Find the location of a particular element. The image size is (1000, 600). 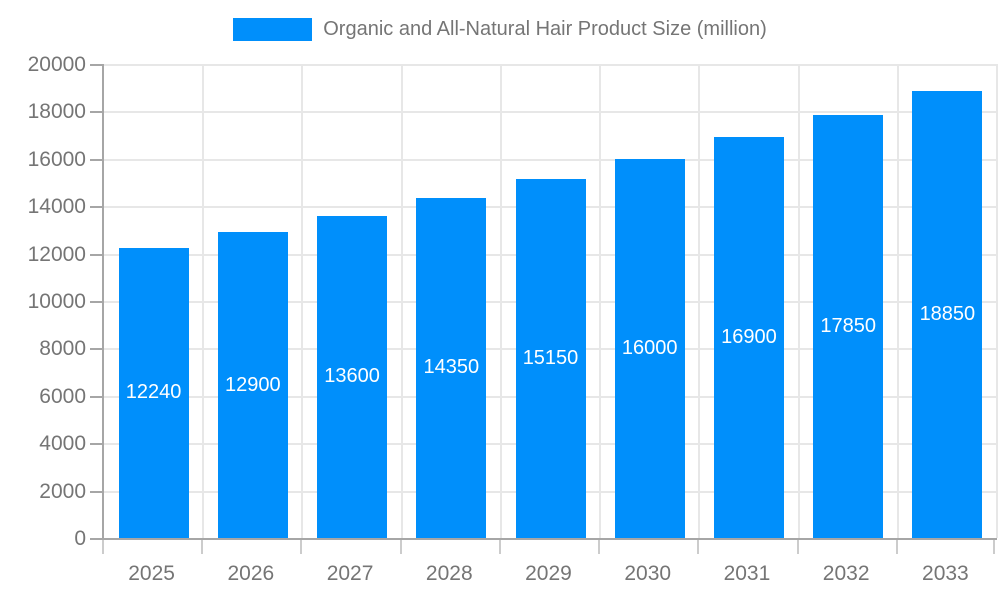

x-tick-label: 2028 is located at coordinates (449, 573).